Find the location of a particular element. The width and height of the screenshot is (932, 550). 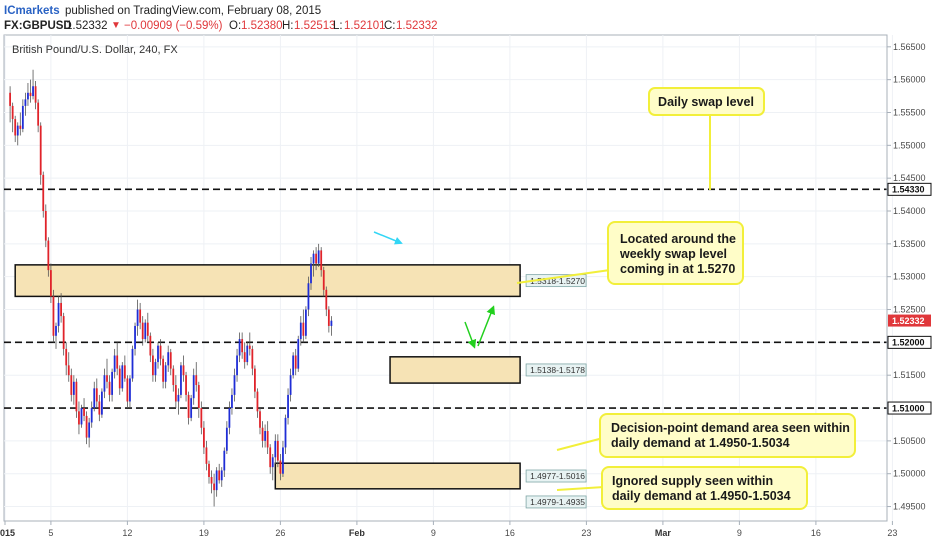

open-value: 1.52380 is located at coordinates (262, 26).